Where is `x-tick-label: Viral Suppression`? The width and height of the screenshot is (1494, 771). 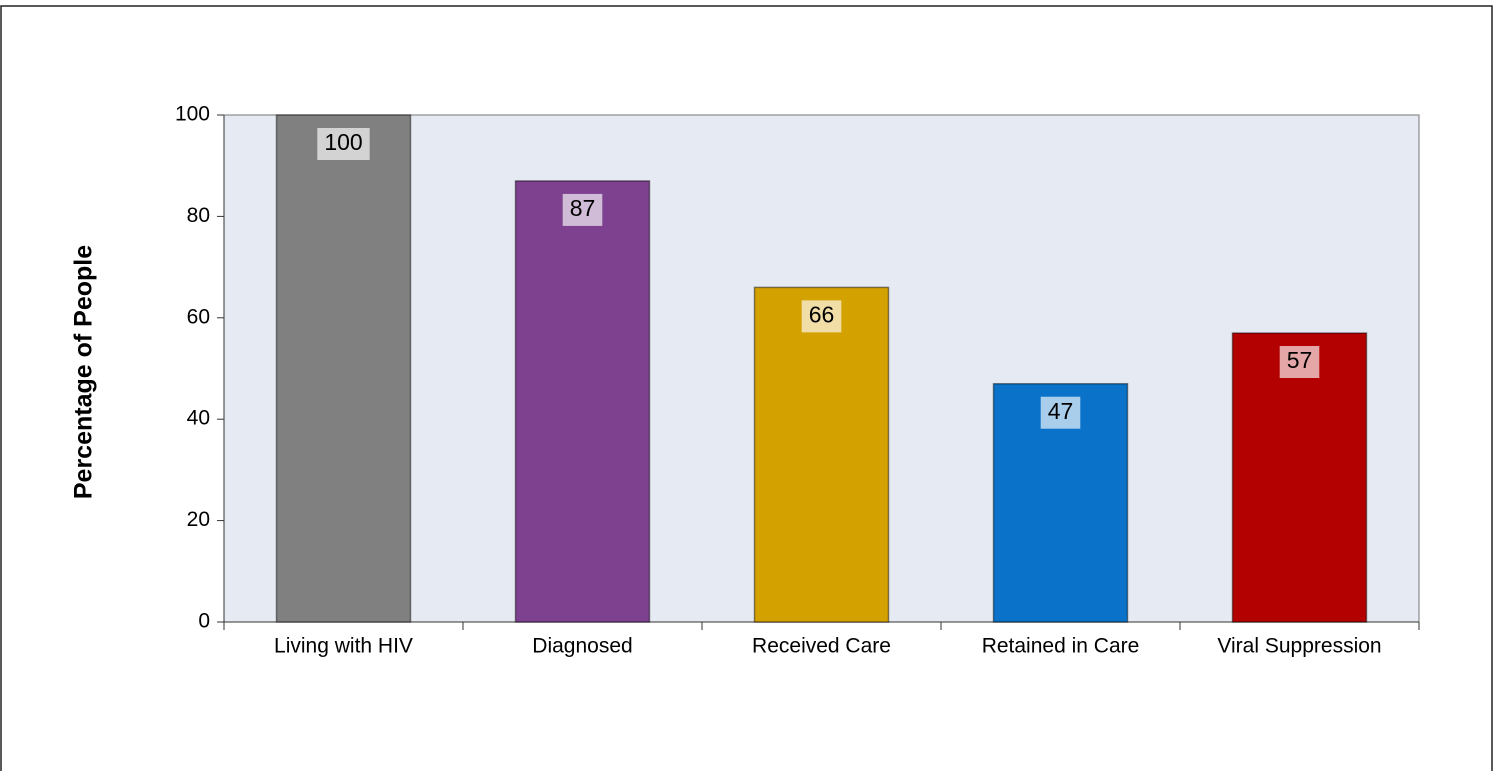
x-tick-label: Viral Suppression is located at coordinates (1299, 646).